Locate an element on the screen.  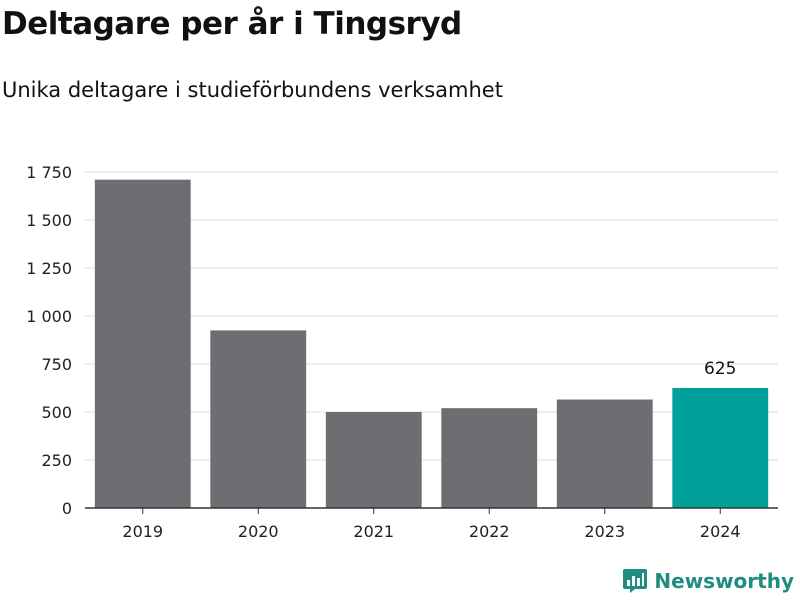
brand-name: Newsworthy is located at coordinates (724, 581).